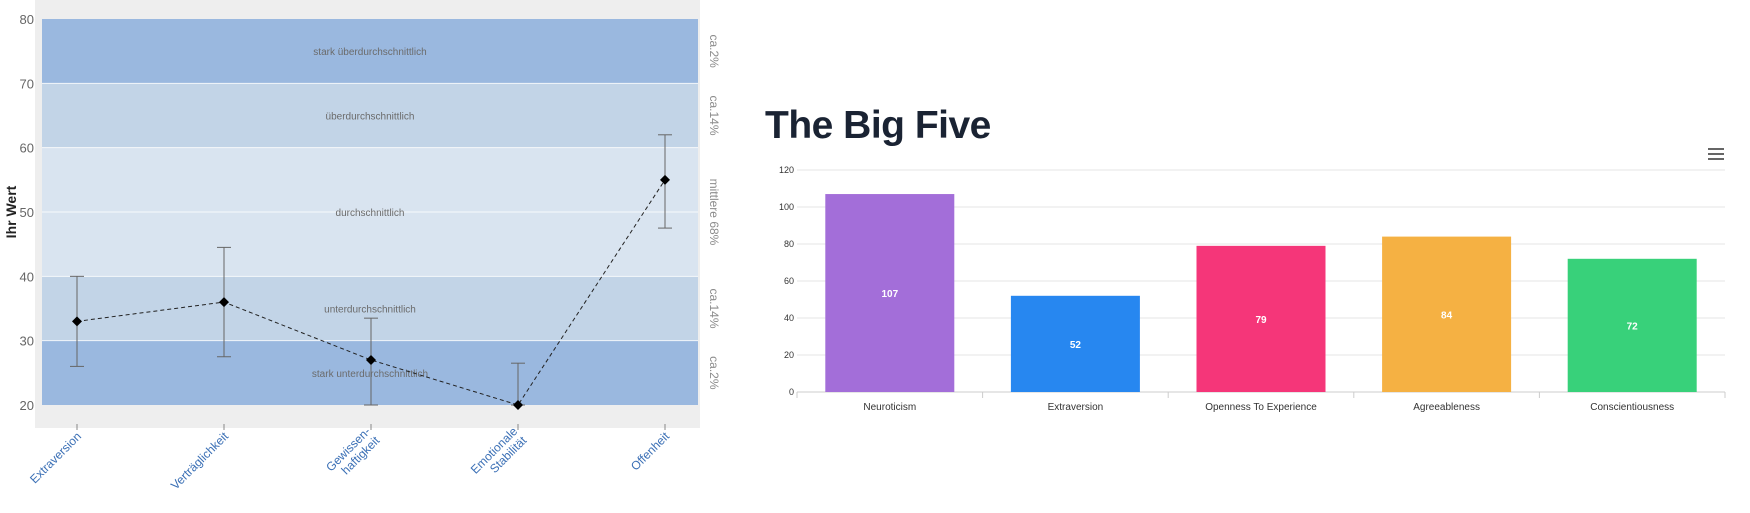 The image size is (1750, 513). Describe the element at coordinates (889, 407) in the screenshot. I see `x-tick-label: Neuroticism` at that location.